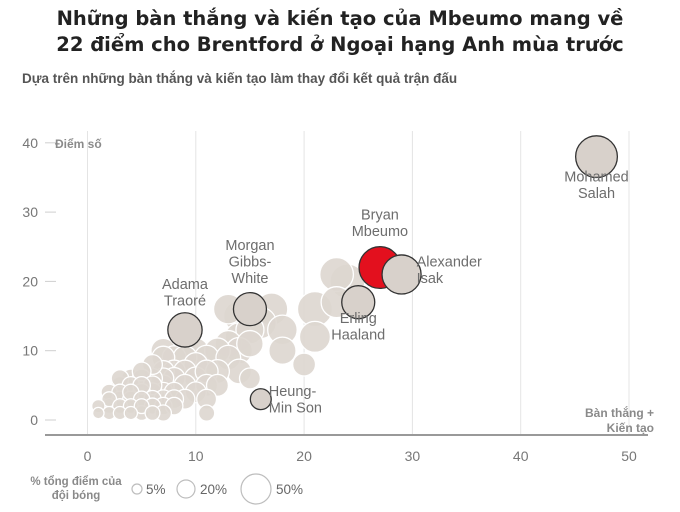 The height and width of the screenshot is (512, 680). Describe the element at coordinates (196, 456) in the screenshot. I see `x-tick-label: 10` at that location.